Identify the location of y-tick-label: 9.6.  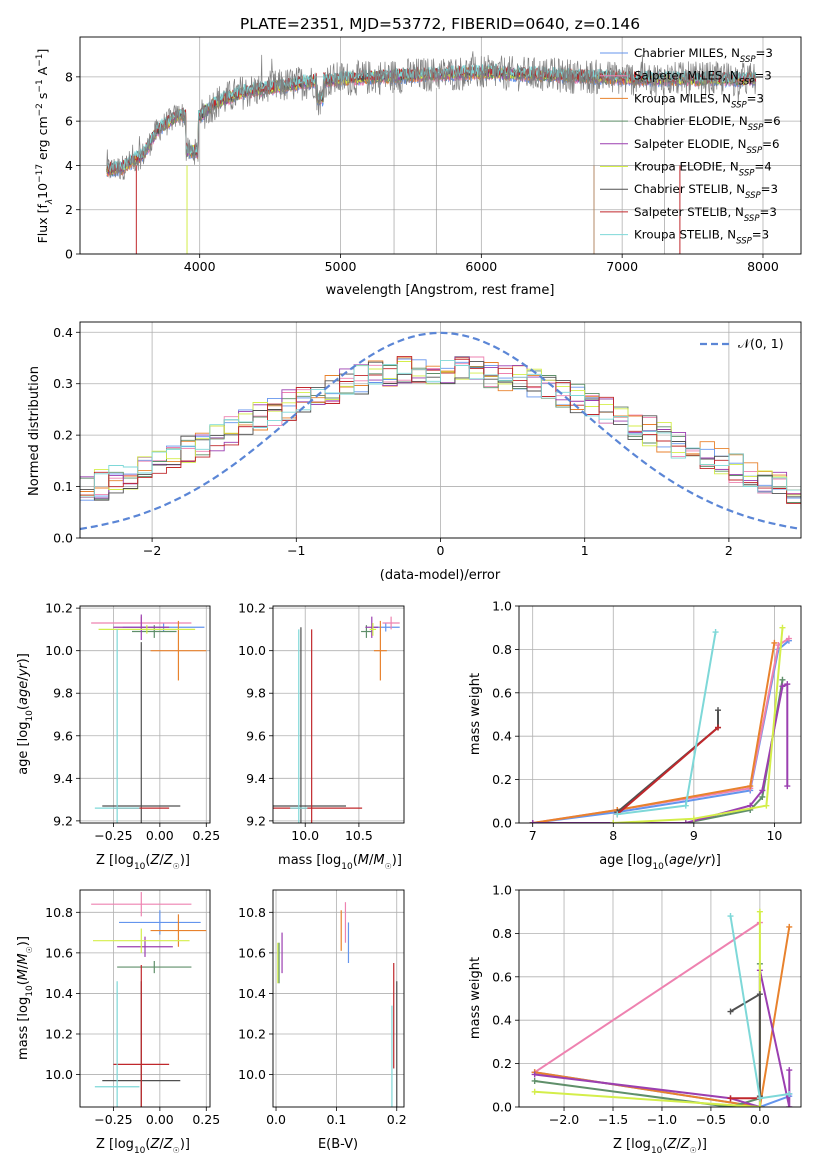
(256, 735).